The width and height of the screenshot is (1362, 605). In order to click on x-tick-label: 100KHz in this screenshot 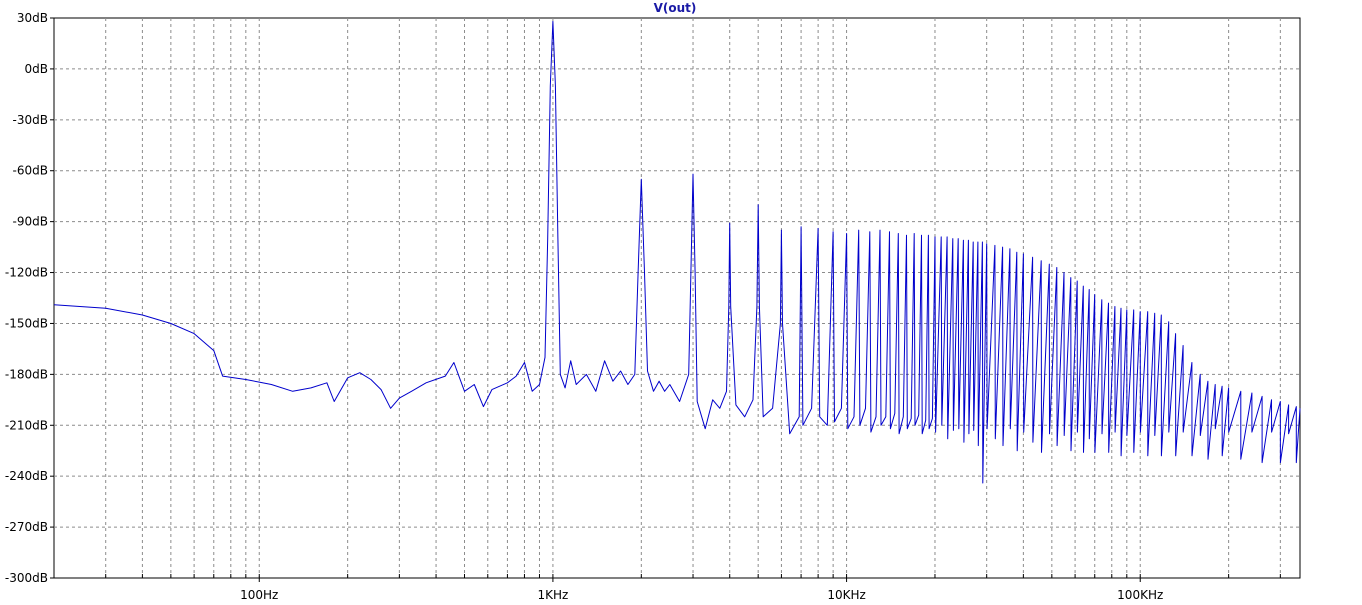, I will do `click(1140, 595)`.